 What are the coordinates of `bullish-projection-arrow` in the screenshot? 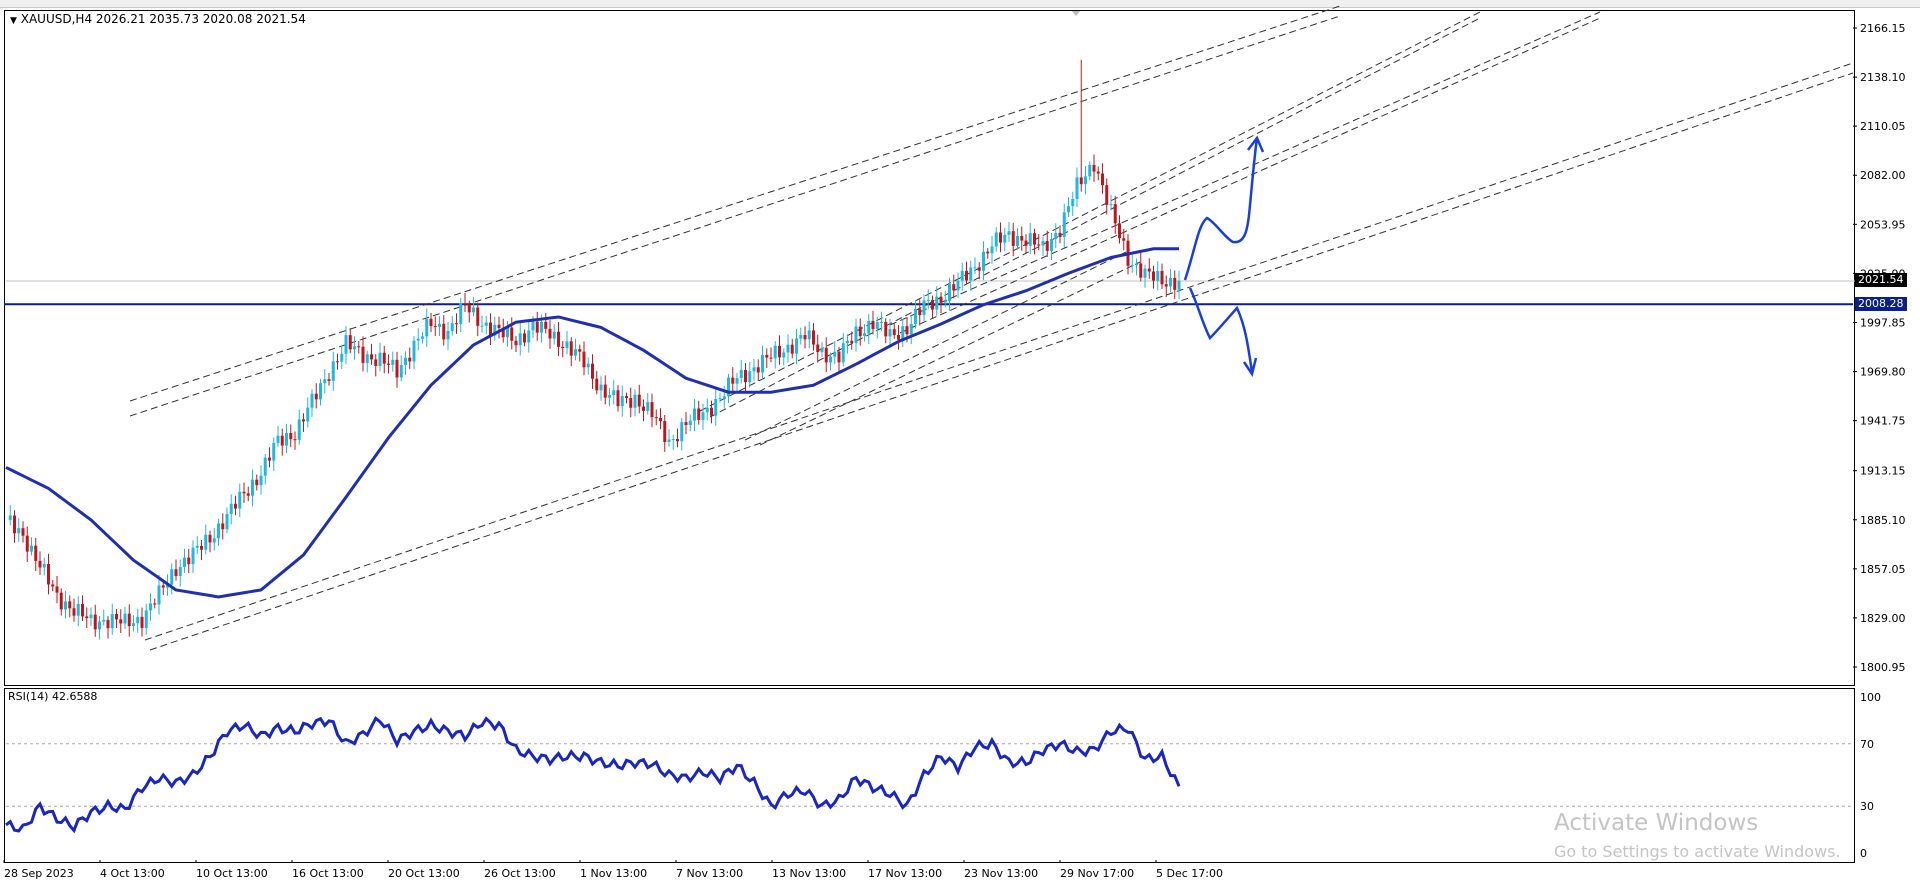 It's located at (1221, 209).